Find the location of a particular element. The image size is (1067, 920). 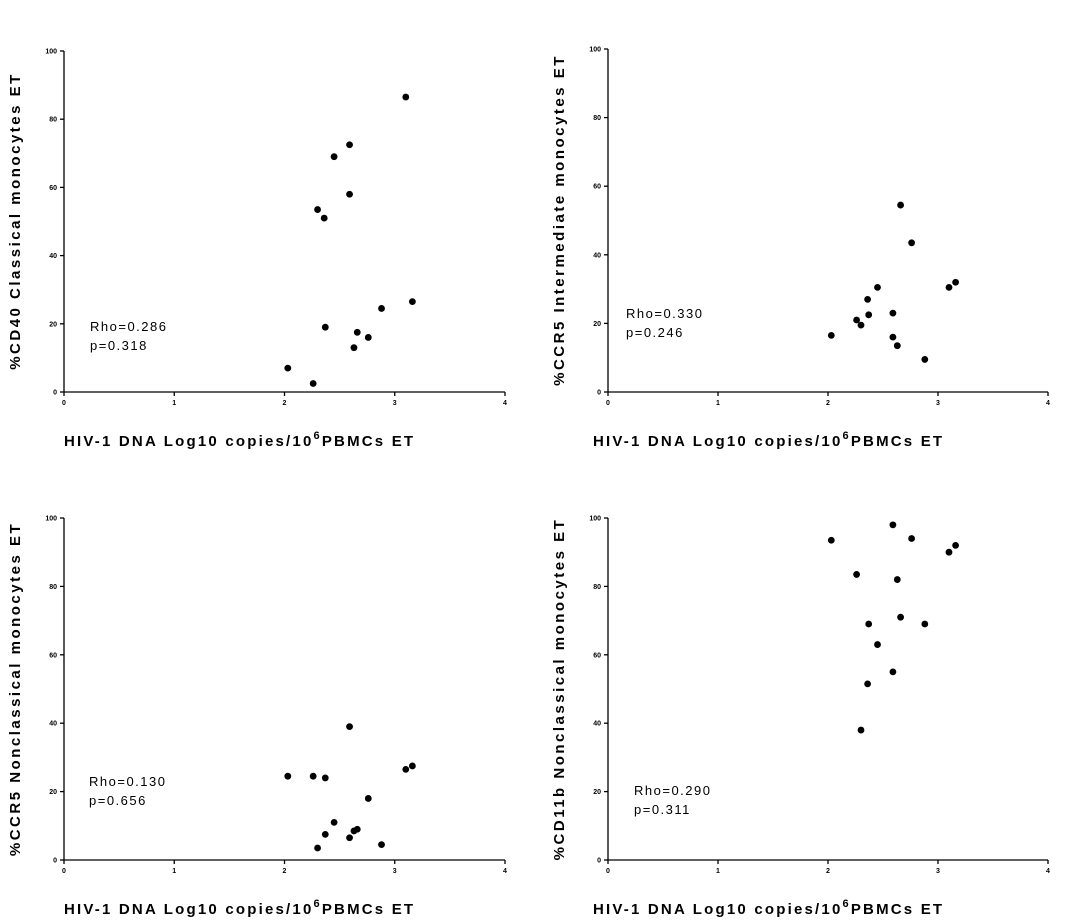

y-axis-label: %CD40 Classical monocytes ET is located at coordinates (15, 221).